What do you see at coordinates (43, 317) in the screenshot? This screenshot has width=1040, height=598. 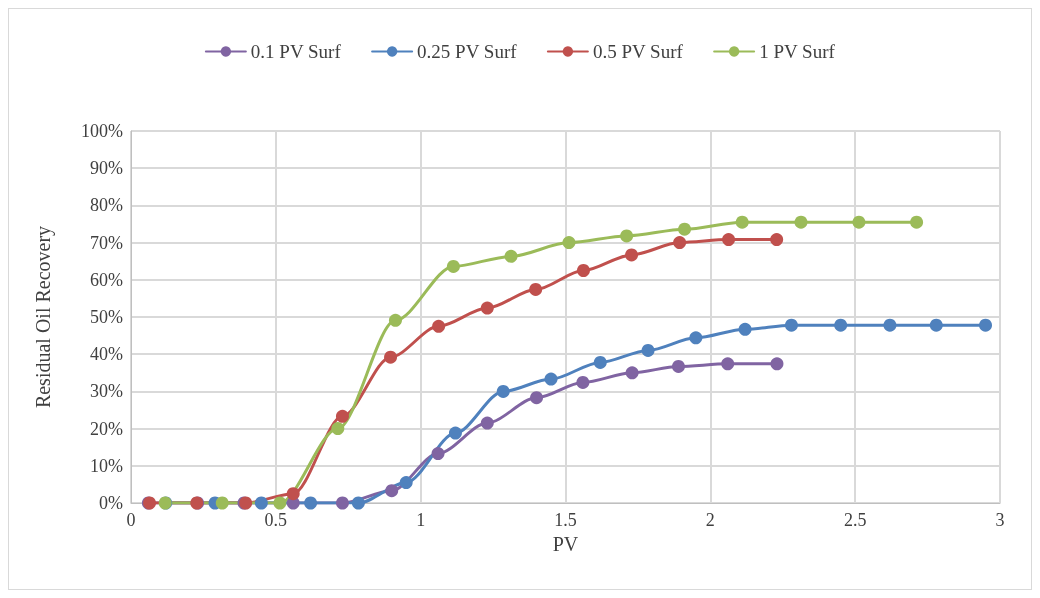 I see `y-axis-title: Residual Oil Recovery` at bounding box center [43, 317].